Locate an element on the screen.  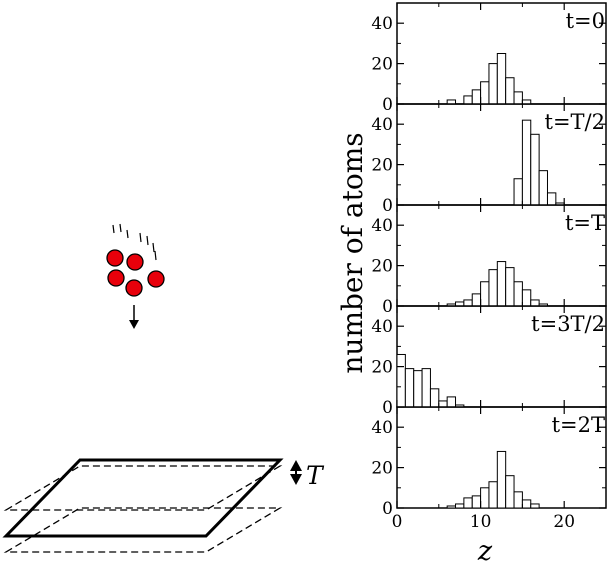
x-tick-label: 0 is located at coordinates (397, 522).